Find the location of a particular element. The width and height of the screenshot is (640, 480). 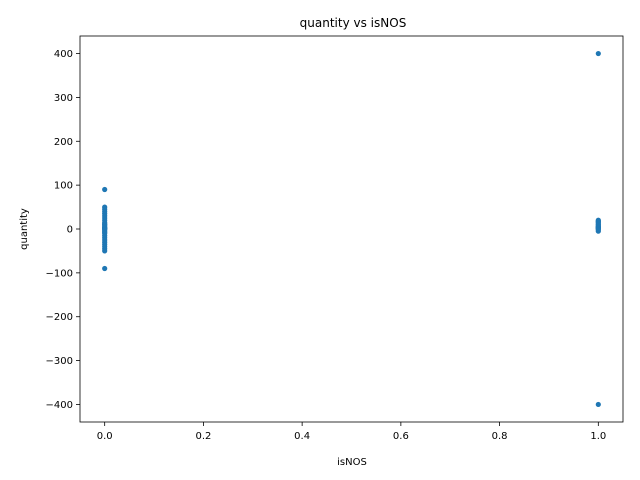

x-axis-ticks: 0.0 0.2 0.4 0.6 0.8 1.0 is located at coordinates (351, 432).